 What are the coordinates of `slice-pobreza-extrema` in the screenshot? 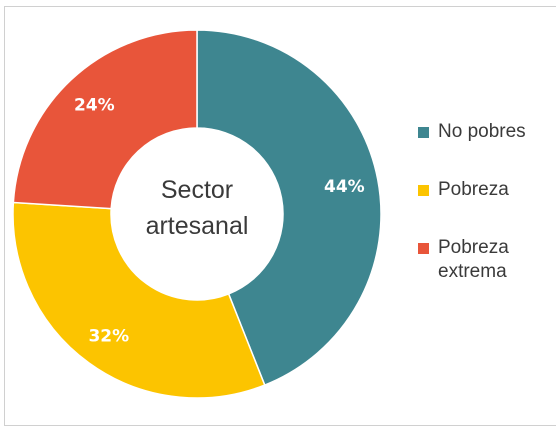 It's located at (105, 119).